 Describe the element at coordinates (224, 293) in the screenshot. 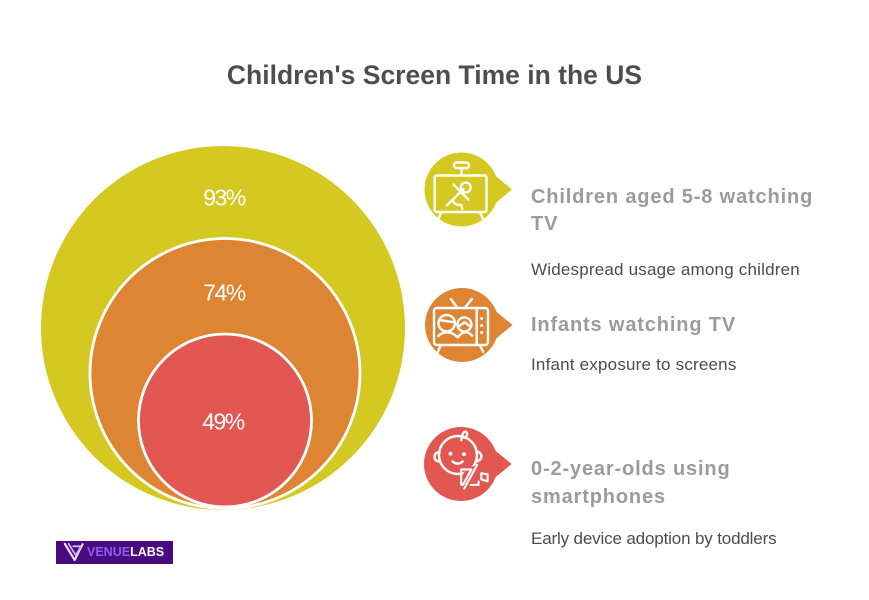

I see `svg-text: 74%` at that location.